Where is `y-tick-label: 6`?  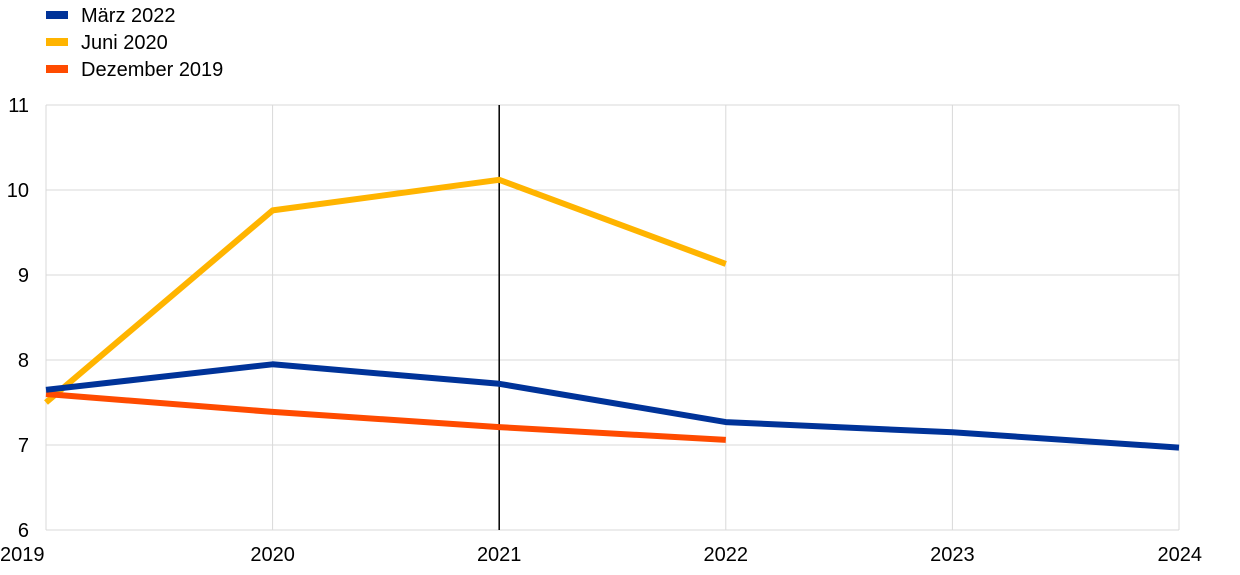 y-tick-label: 6 is located at coordinates (23, 531).